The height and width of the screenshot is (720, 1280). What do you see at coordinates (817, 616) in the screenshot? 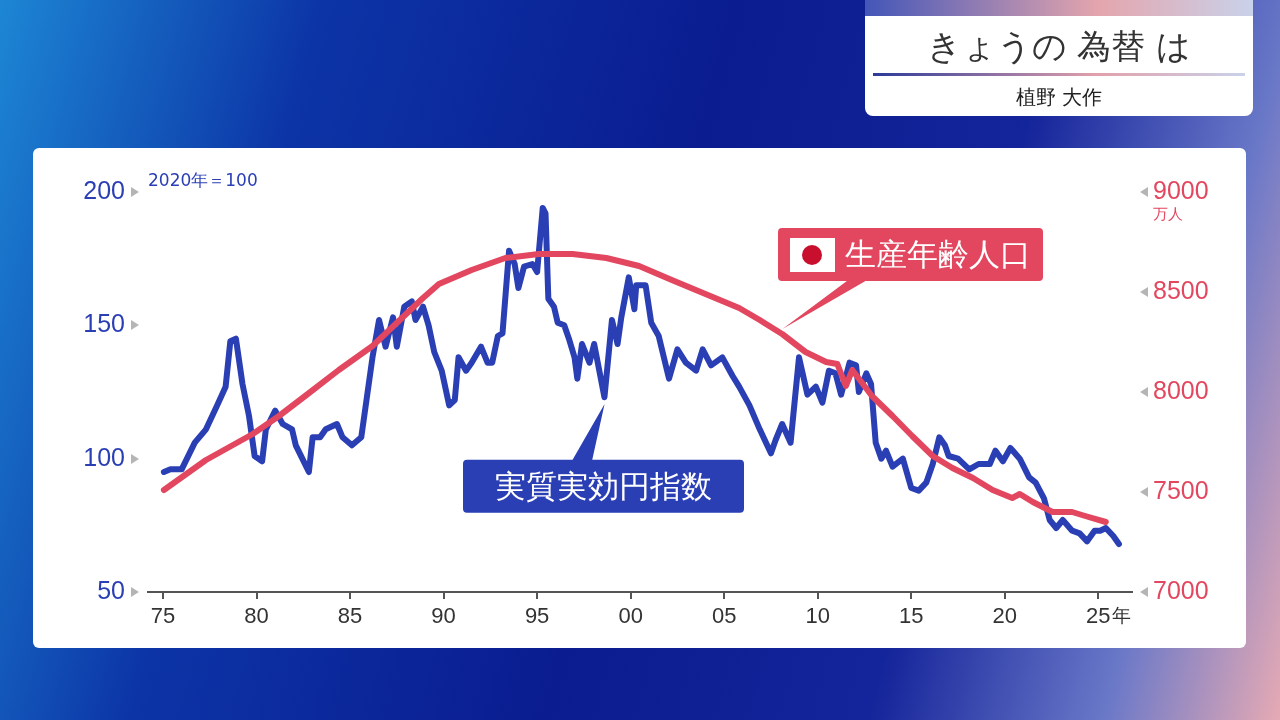
I see `x-tick-label: 10` at bounding box center [817, 616].